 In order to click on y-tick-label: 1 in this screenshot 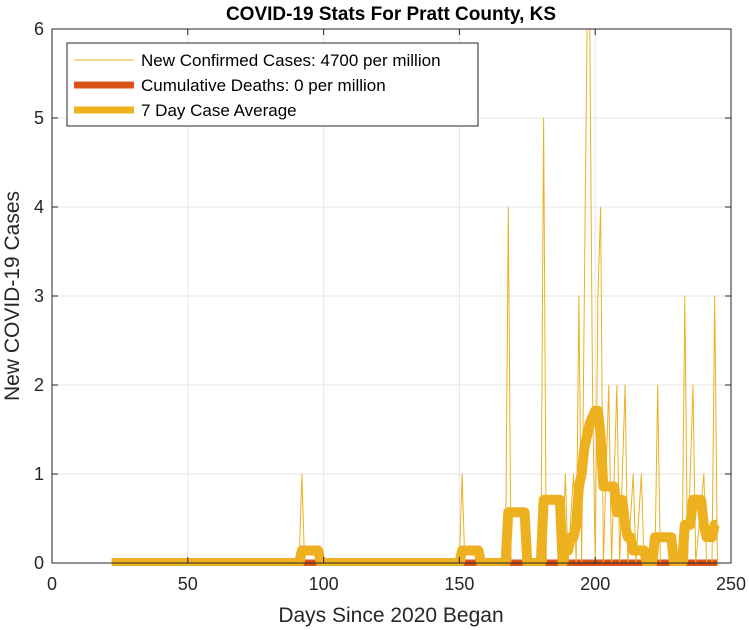, I will do `click(39, 474)`.